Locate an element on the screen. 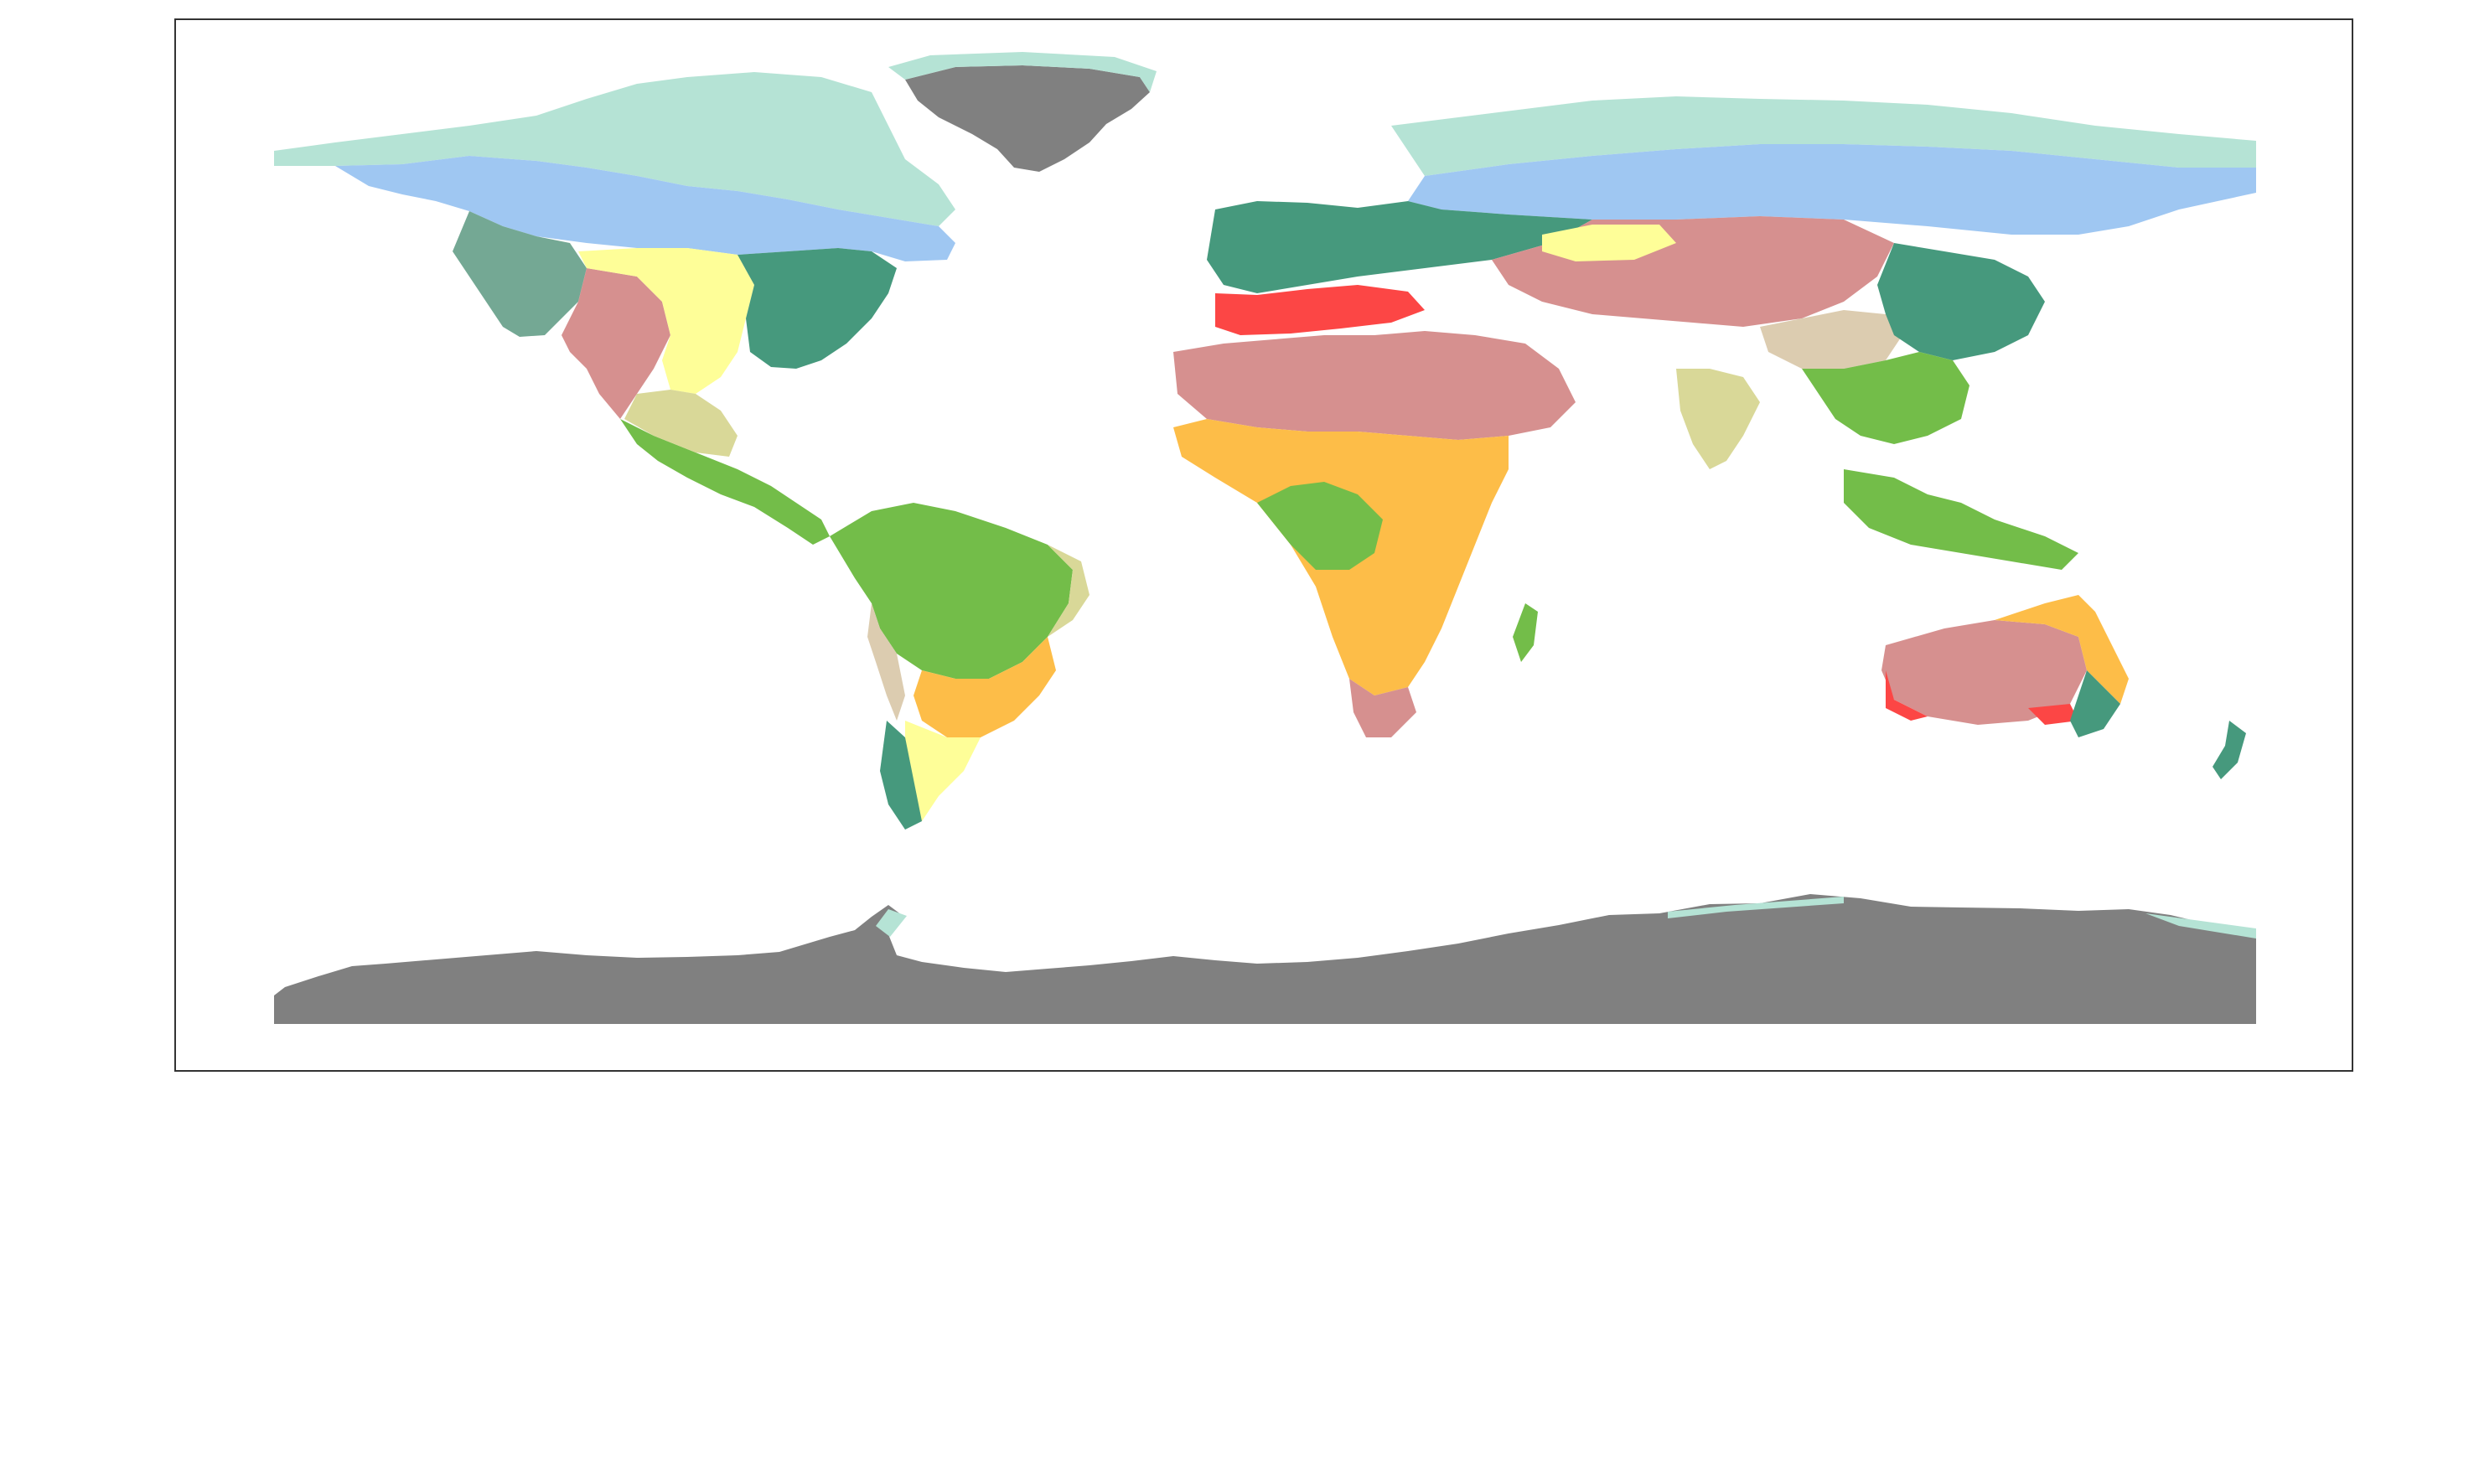 The width and height of the screenshot is (2474, 1484). greenland-tundra-rim is located at coordinates (1022, 72).